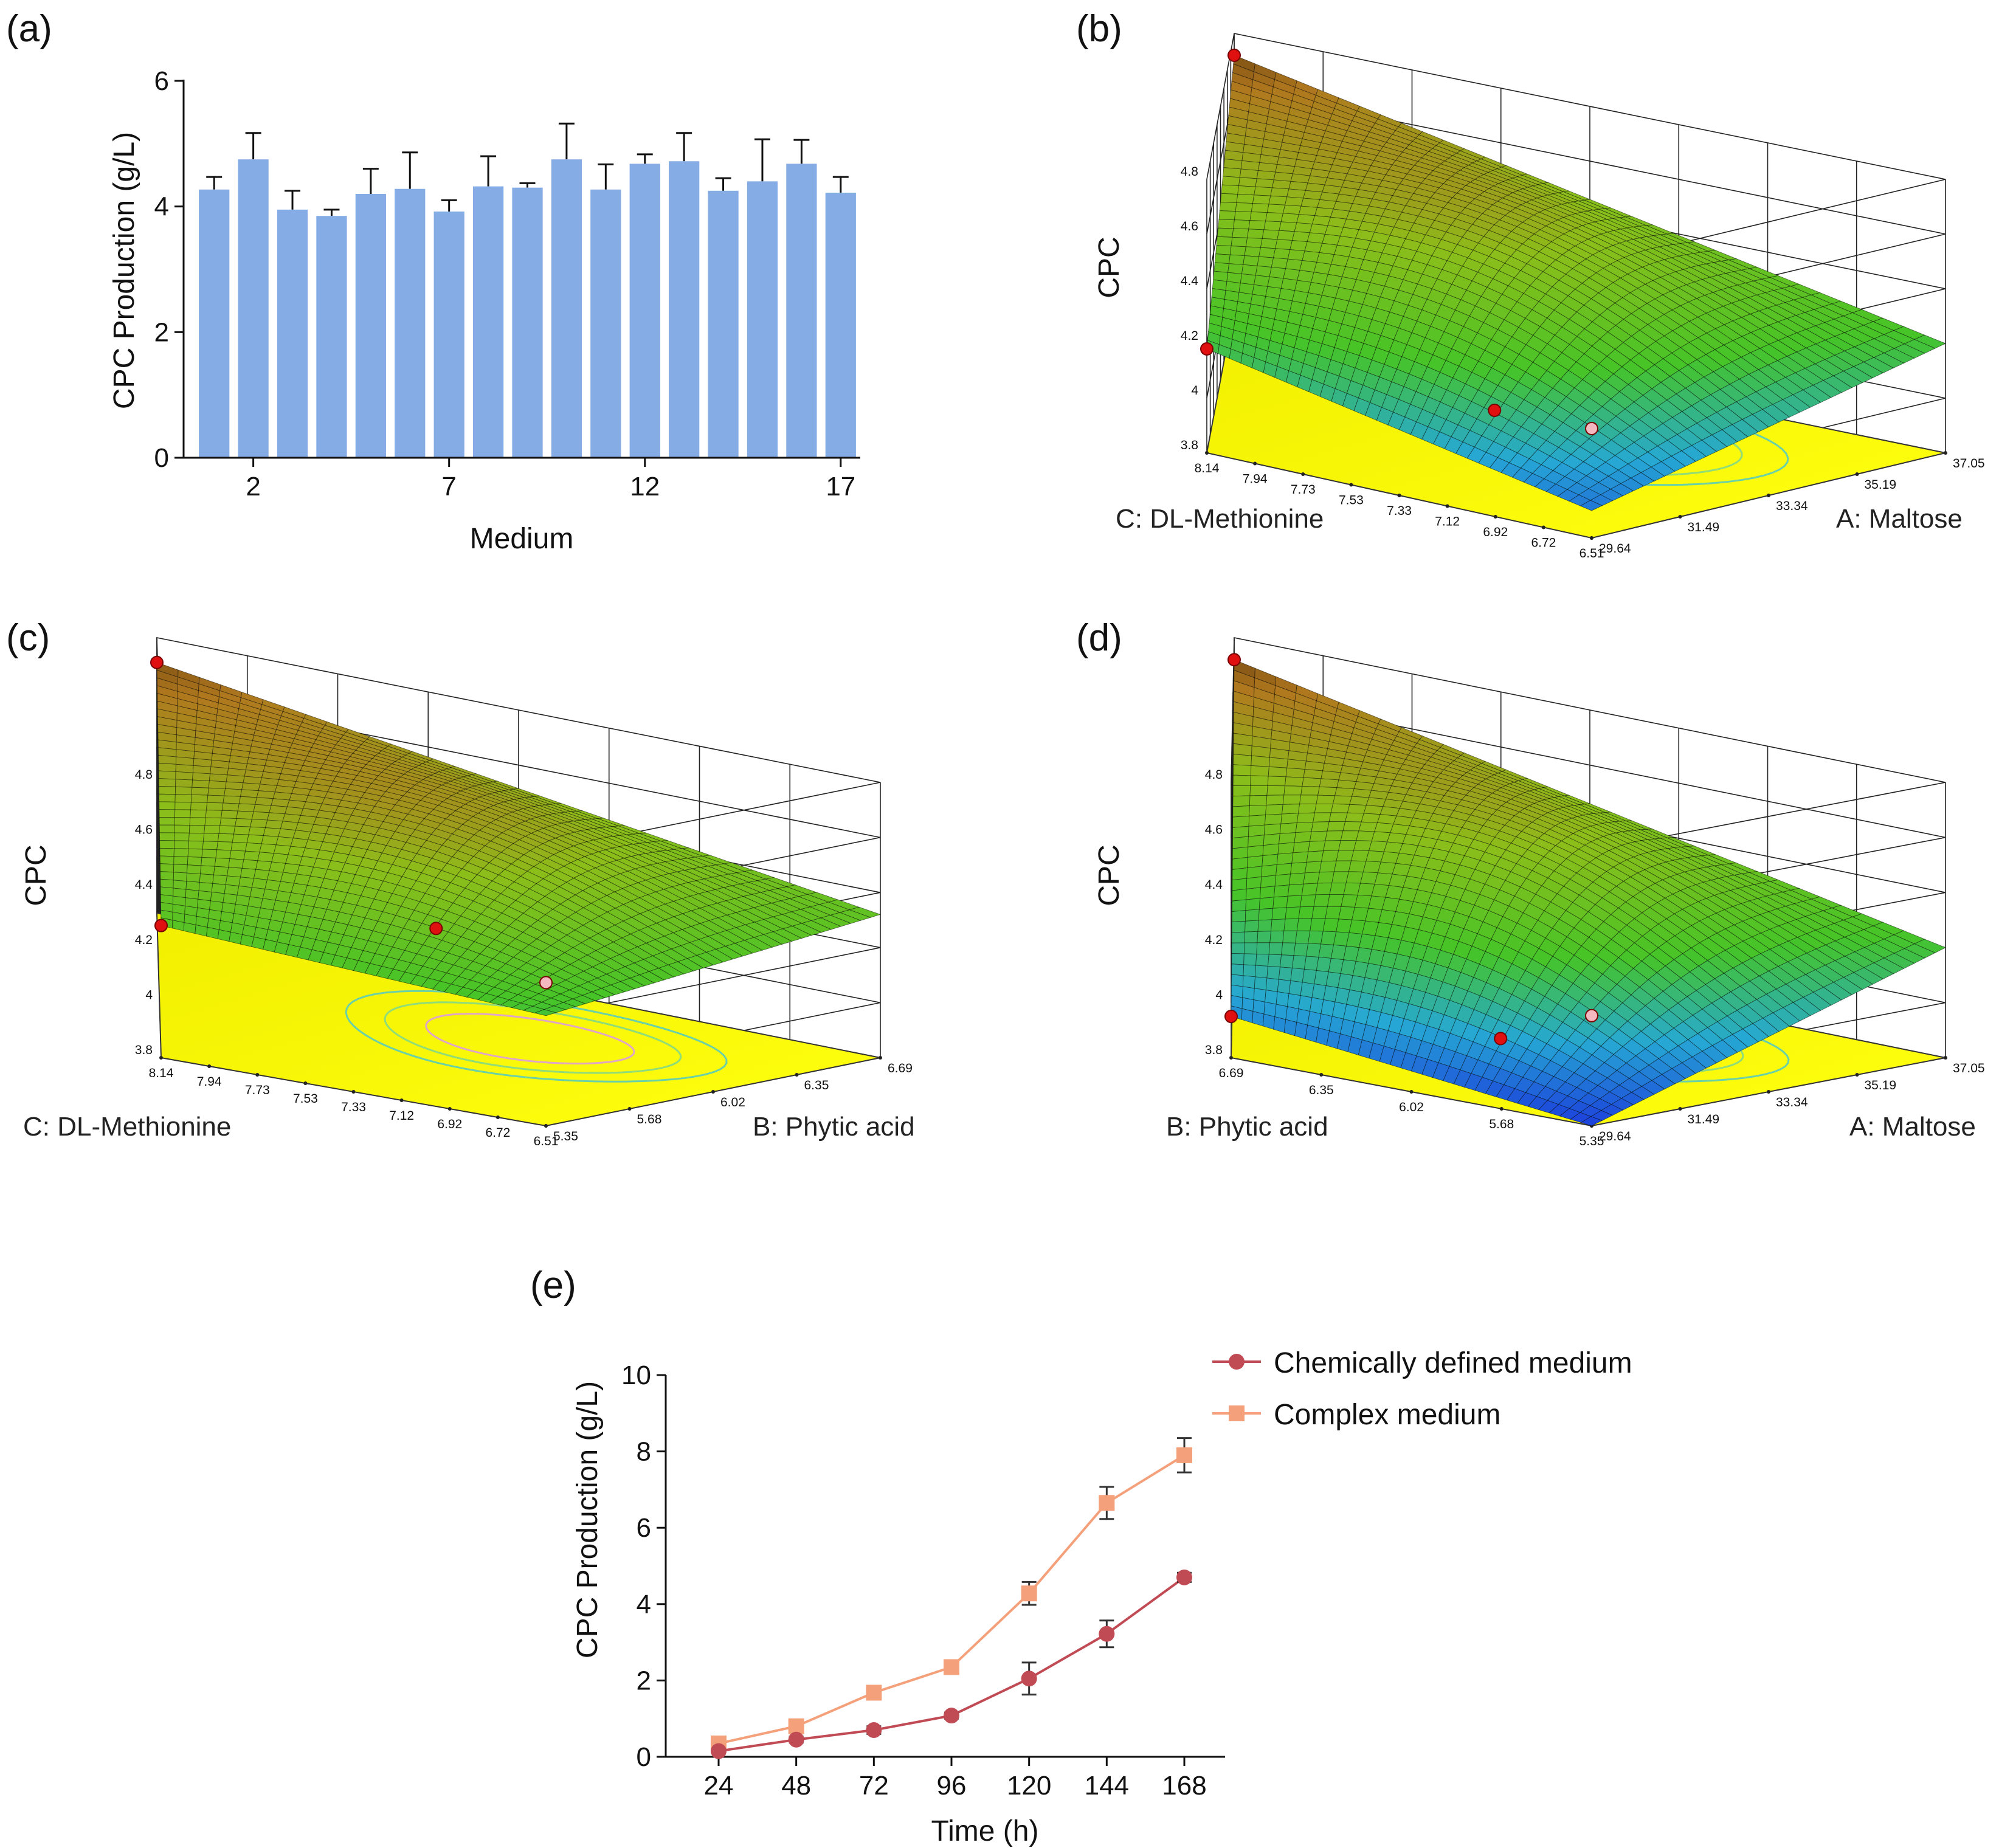 Image resolution: width=1999 pixels, height=1848 pixels. Describe the element at coordinates (1220, 519) in the screenshot. I see `panel-b-left-axis-name: C: DL-Methionine` at that location.